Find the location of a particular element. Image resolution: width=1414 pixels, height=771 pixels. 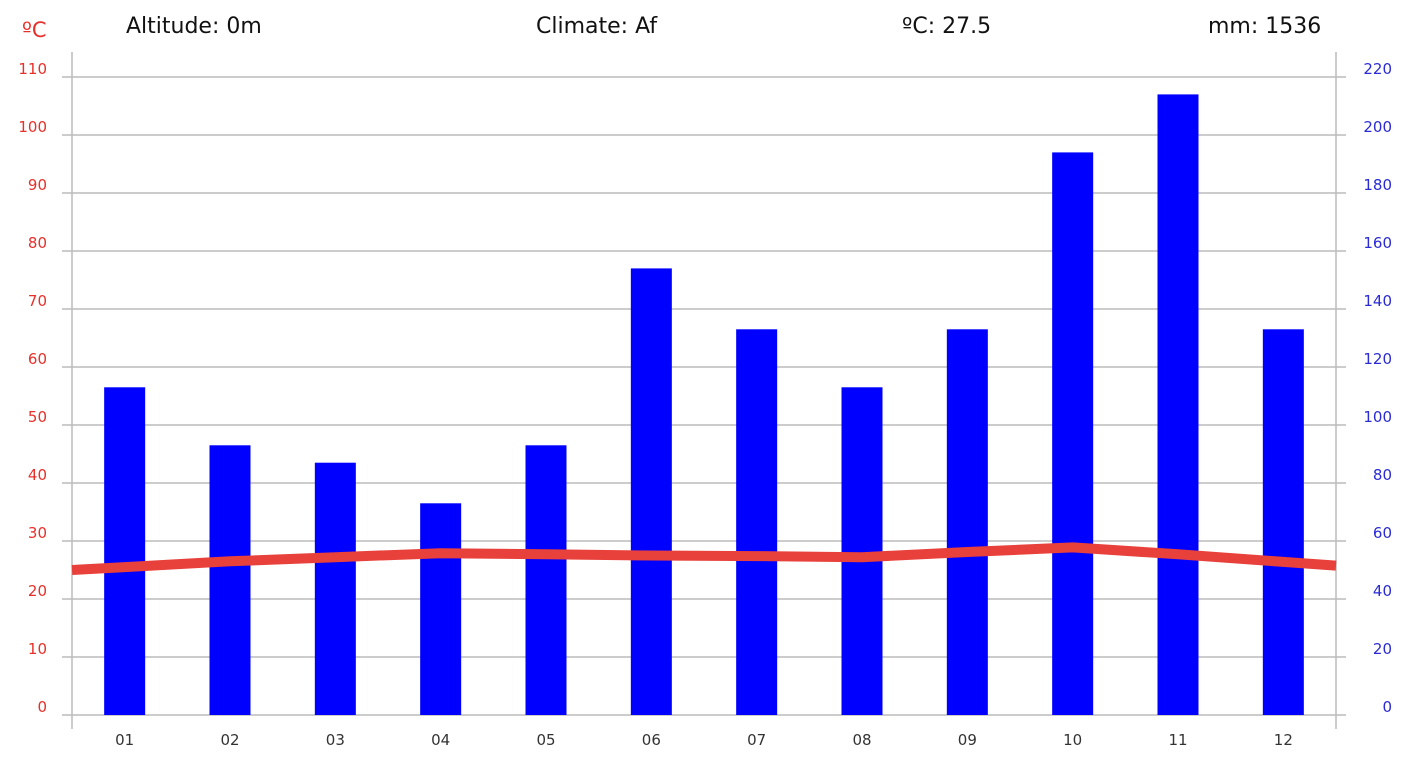

left-tick-label: 100 is located at coordinates (32, 127).